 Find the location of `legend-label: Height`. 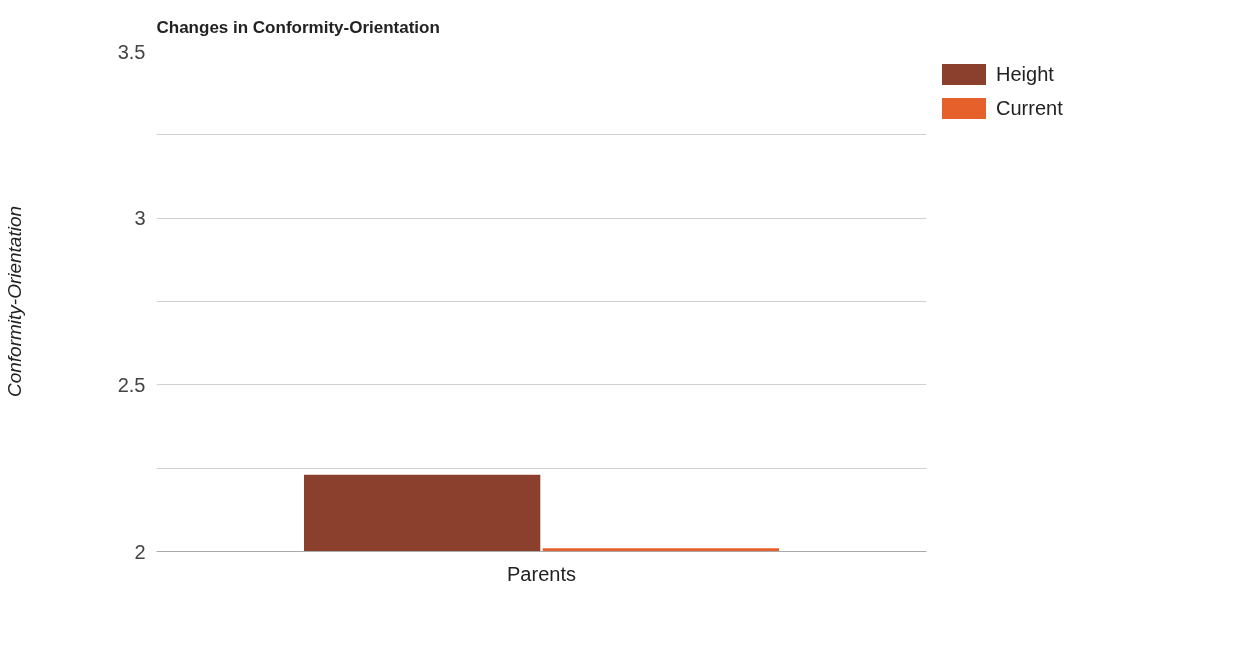

legend-label: Height is located at coordinates (1025, 74).